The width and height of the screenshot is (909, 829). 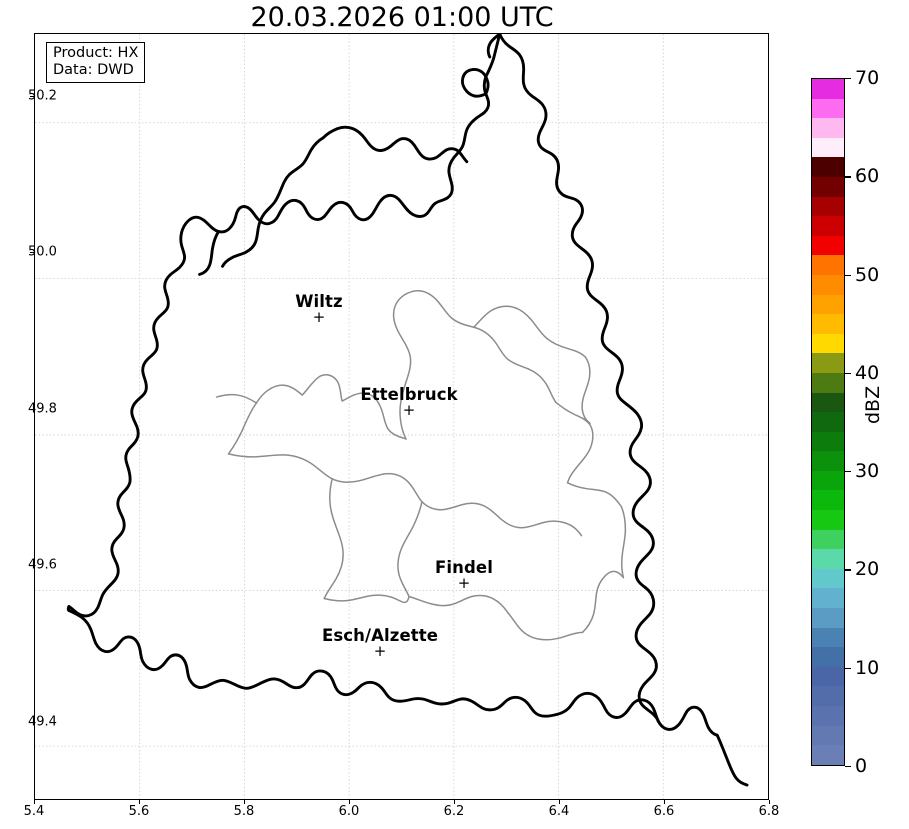 I want to click on info-product-line: Product: HX, so click(x=96, y=53).